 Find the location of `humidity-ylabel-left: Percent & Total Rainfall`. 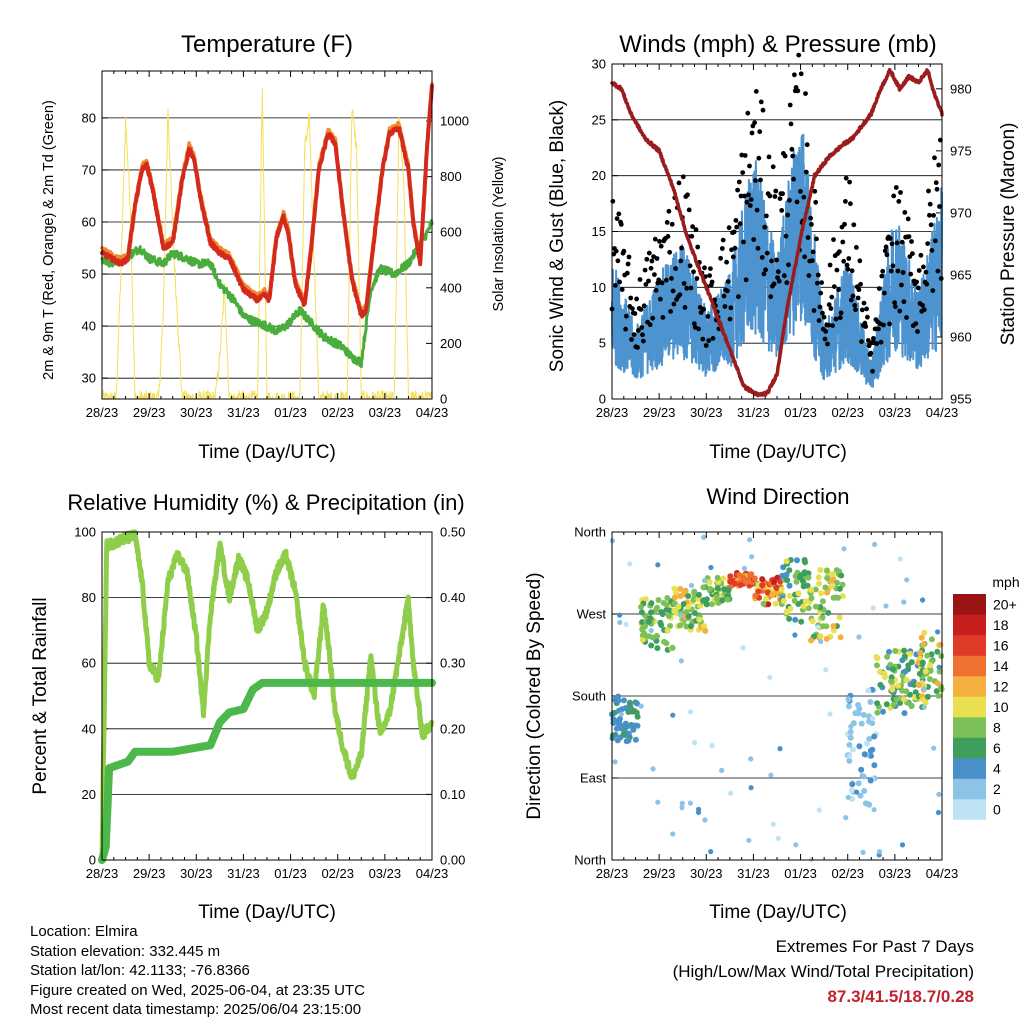

humidity-ylabel-left: Percent & Total Rainfall is located at coordinates (40, 695).